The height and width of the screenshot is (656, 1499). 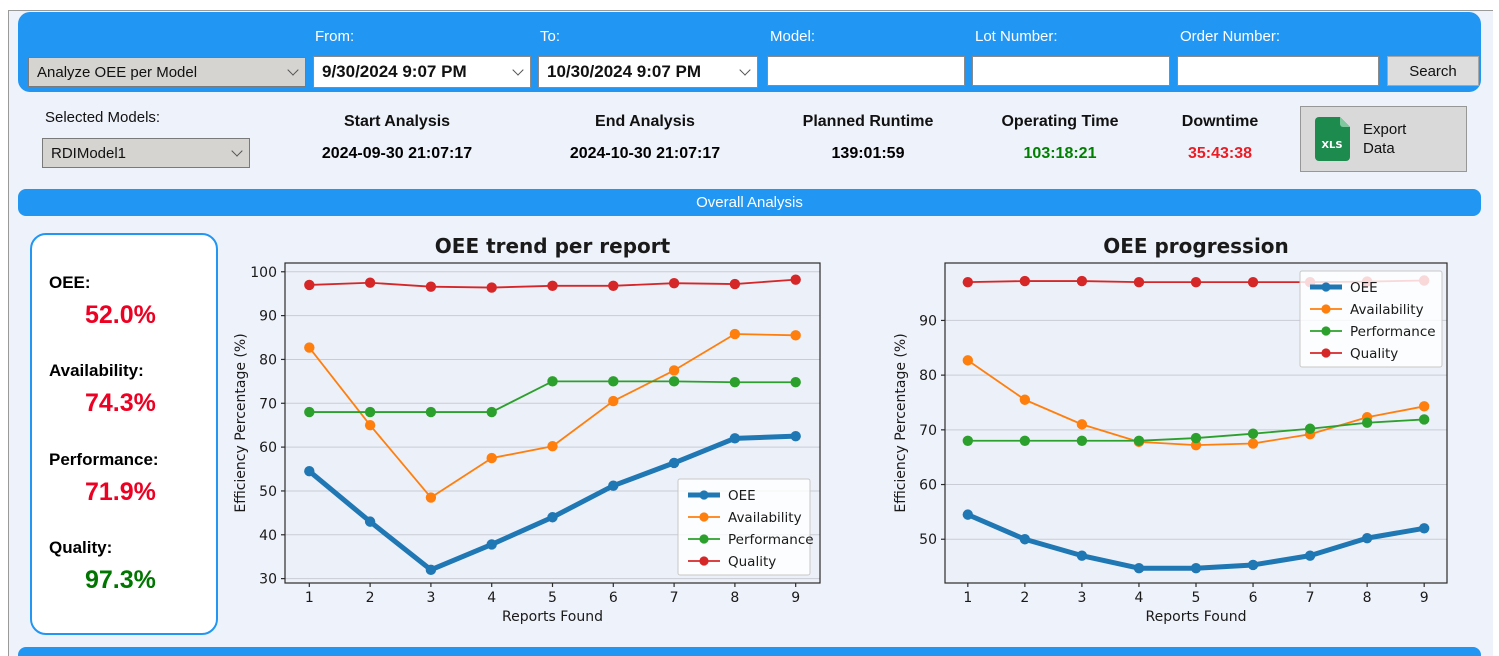 What do you see at coordinates (89, 153) in the screenshot?
I see `selected-model-value: RDIModel1` at bounding box center [89, 153].